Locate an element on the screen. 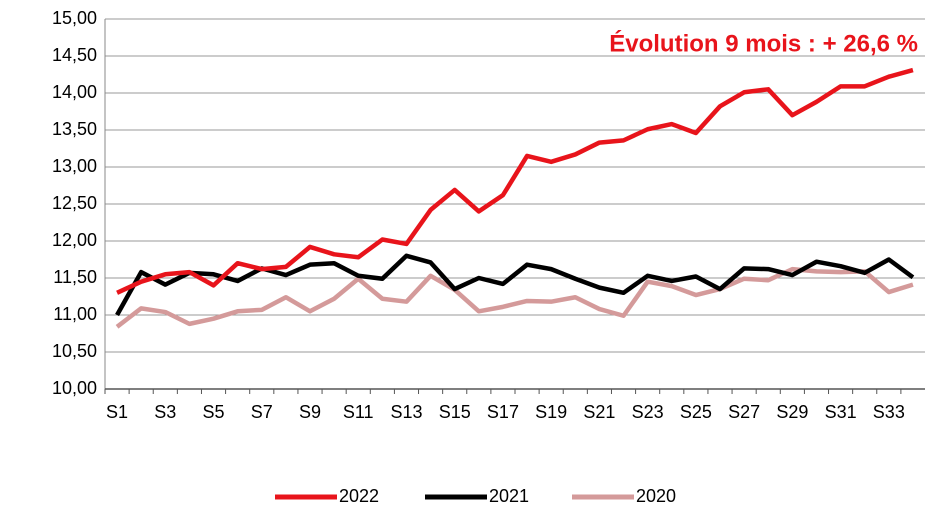 The height and width of the screenshot is (510, 946). y-tick-label: 11,50 is located at coordinates (75, 277).